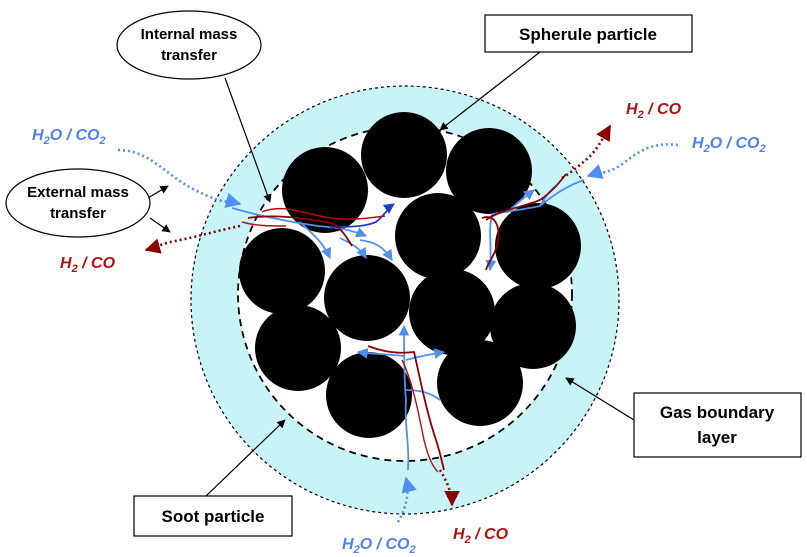 The image size is (807, 557). I want to click on internal-mass-text-line2: transfer, so click(189, 55).